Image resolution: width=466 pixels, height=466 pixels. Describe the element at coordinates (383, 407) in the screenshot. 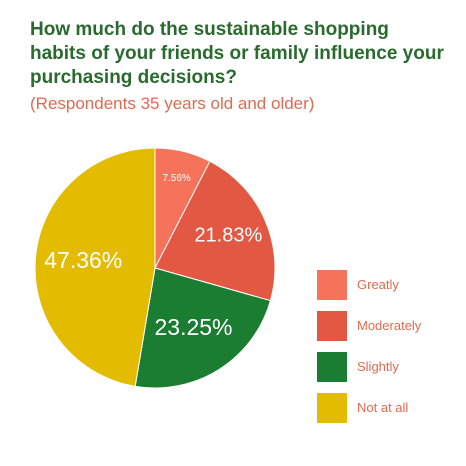

I see `legend-label-not-at-all: Not at all` at that location.